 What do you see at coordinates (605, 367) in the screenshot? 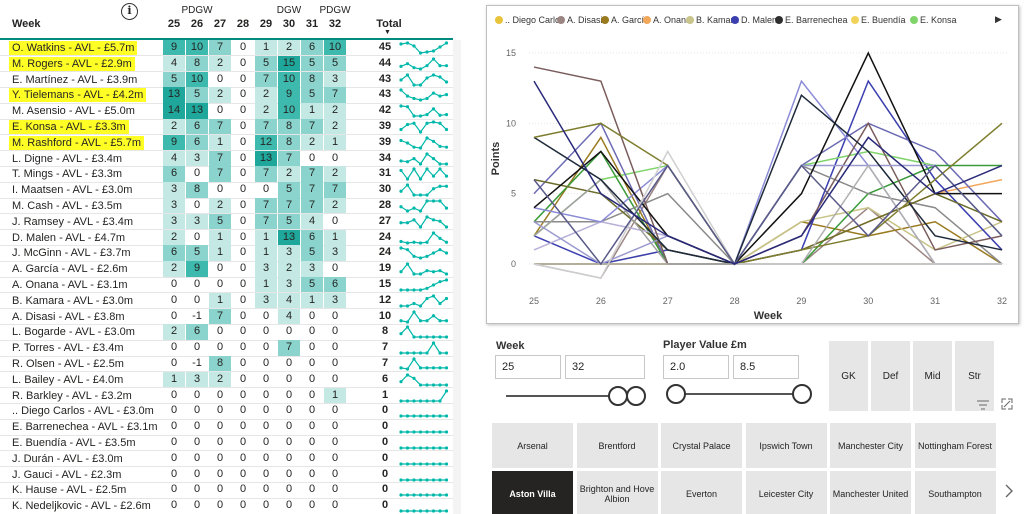
I see `week-max-input: 32` at bounding box center [605, 367].